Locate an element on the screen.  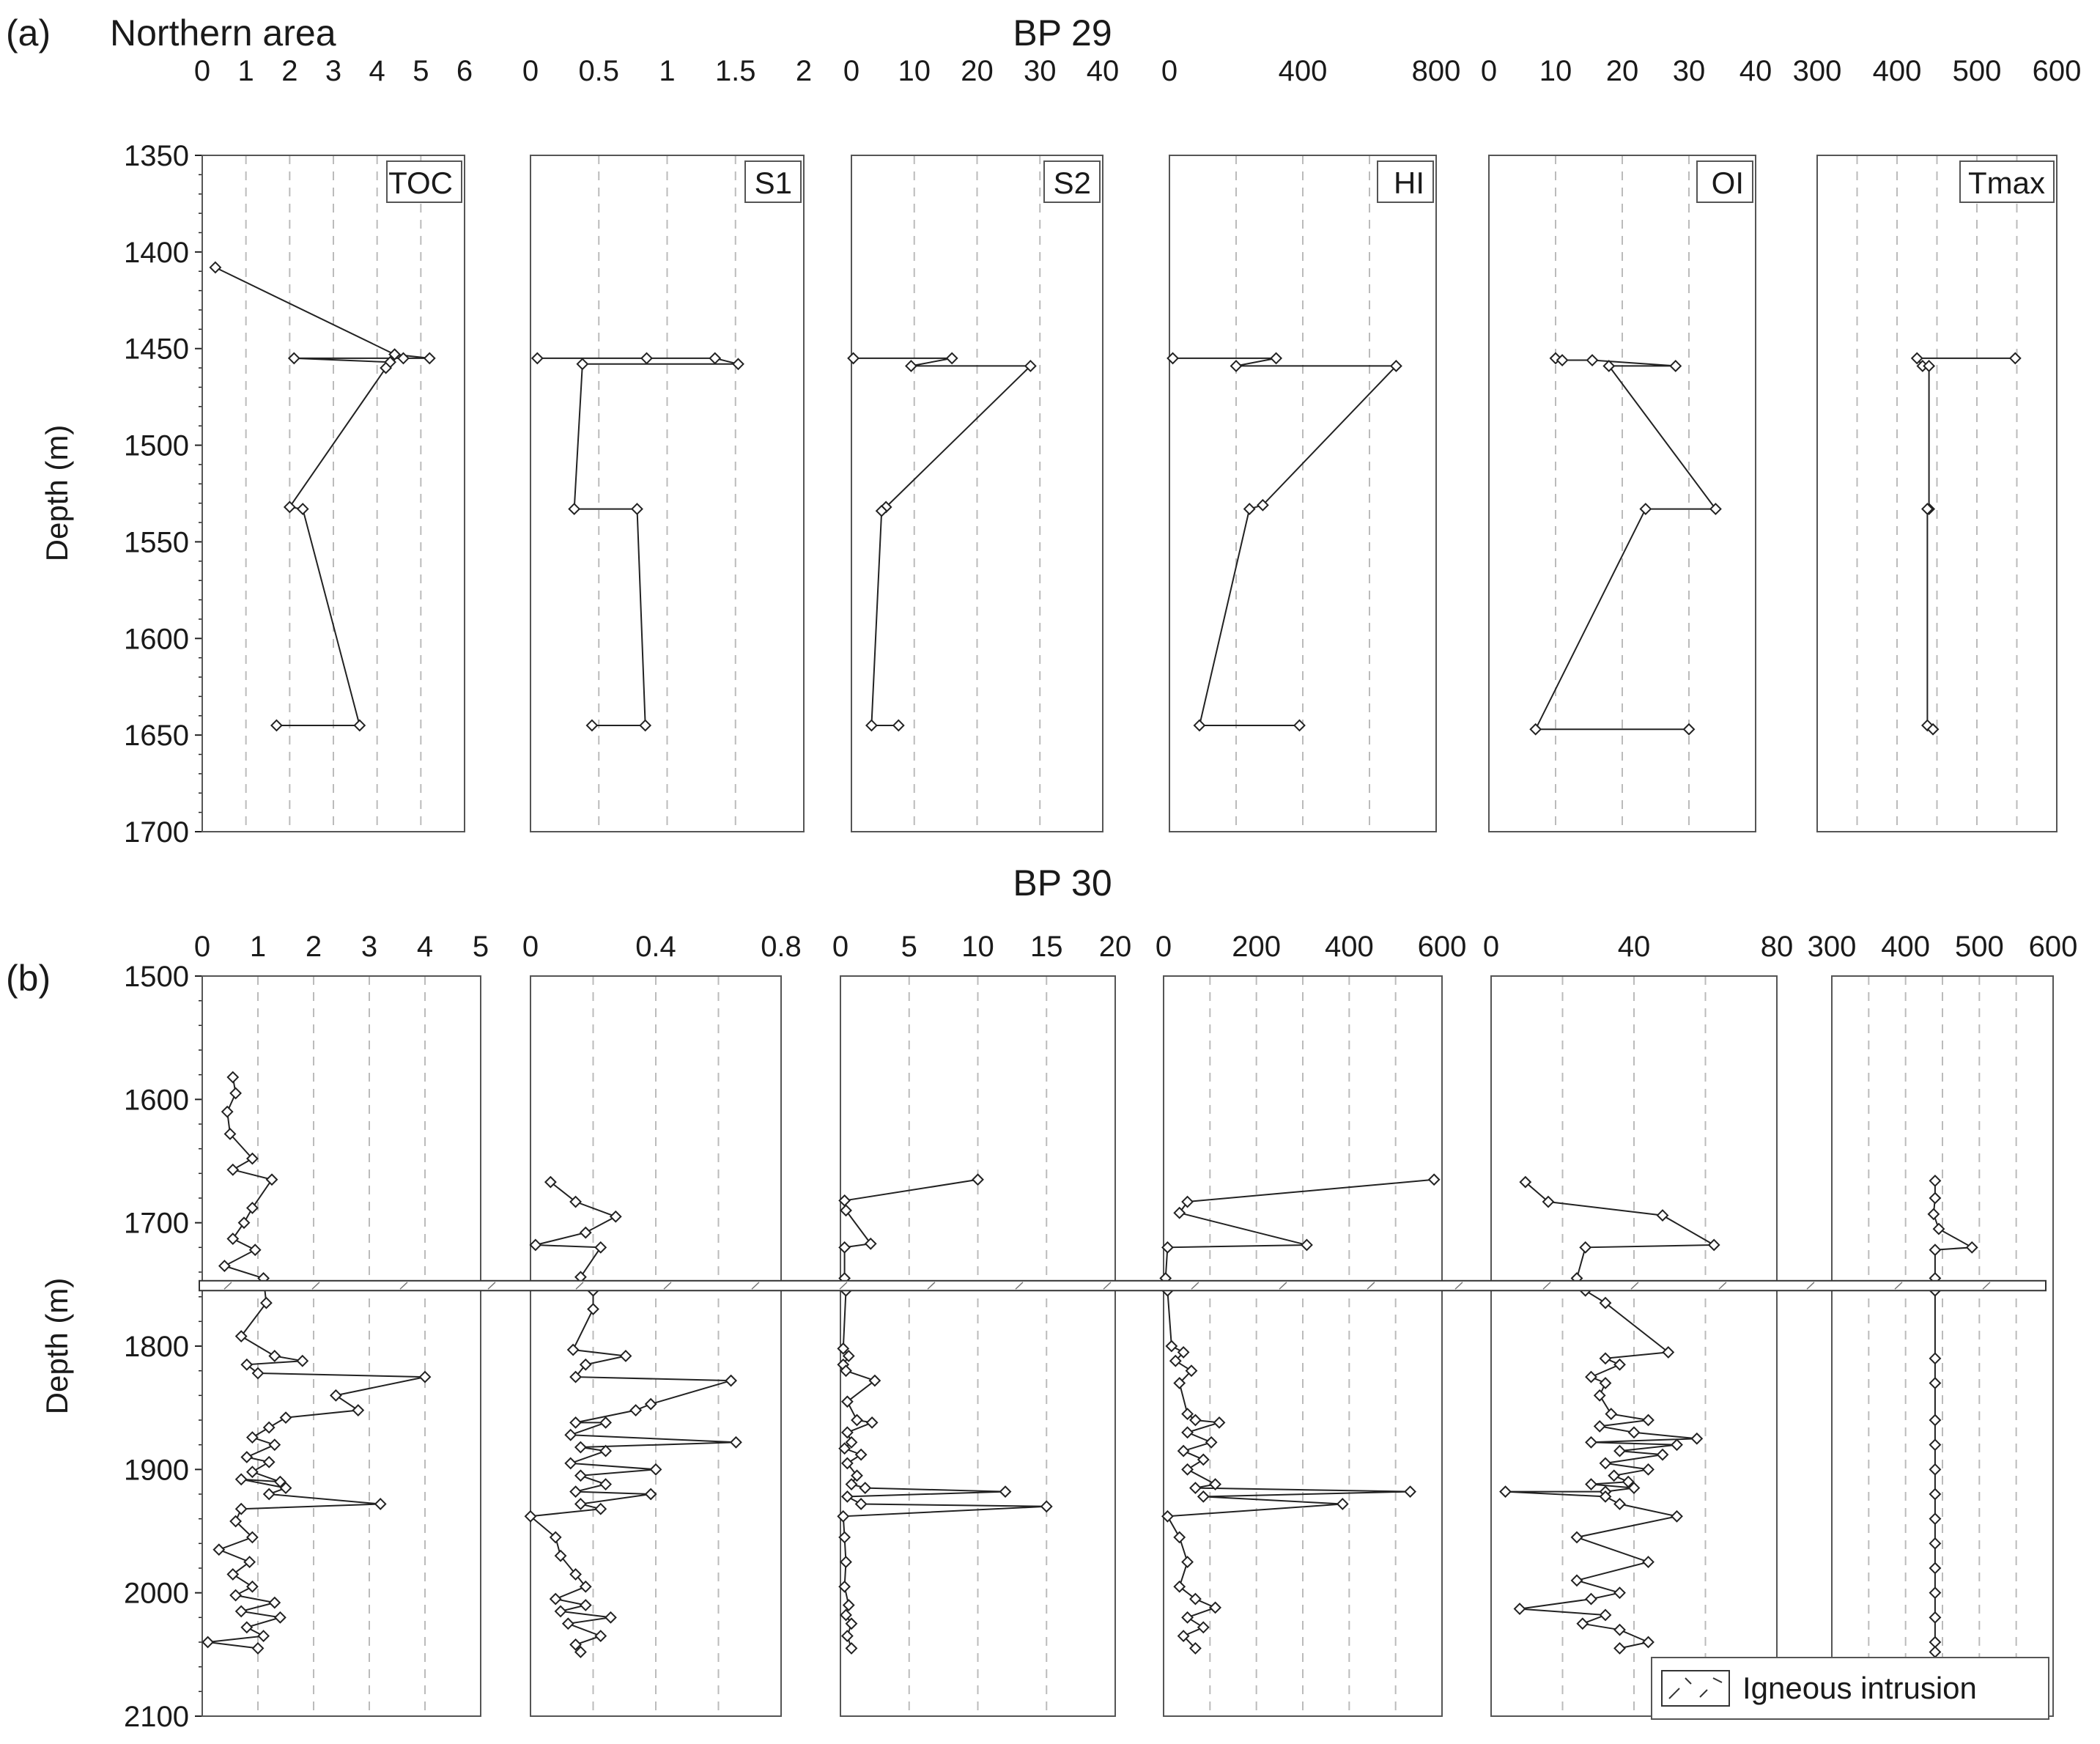
chart-b-title: BP 30 is located at coordinates (1062, 883).